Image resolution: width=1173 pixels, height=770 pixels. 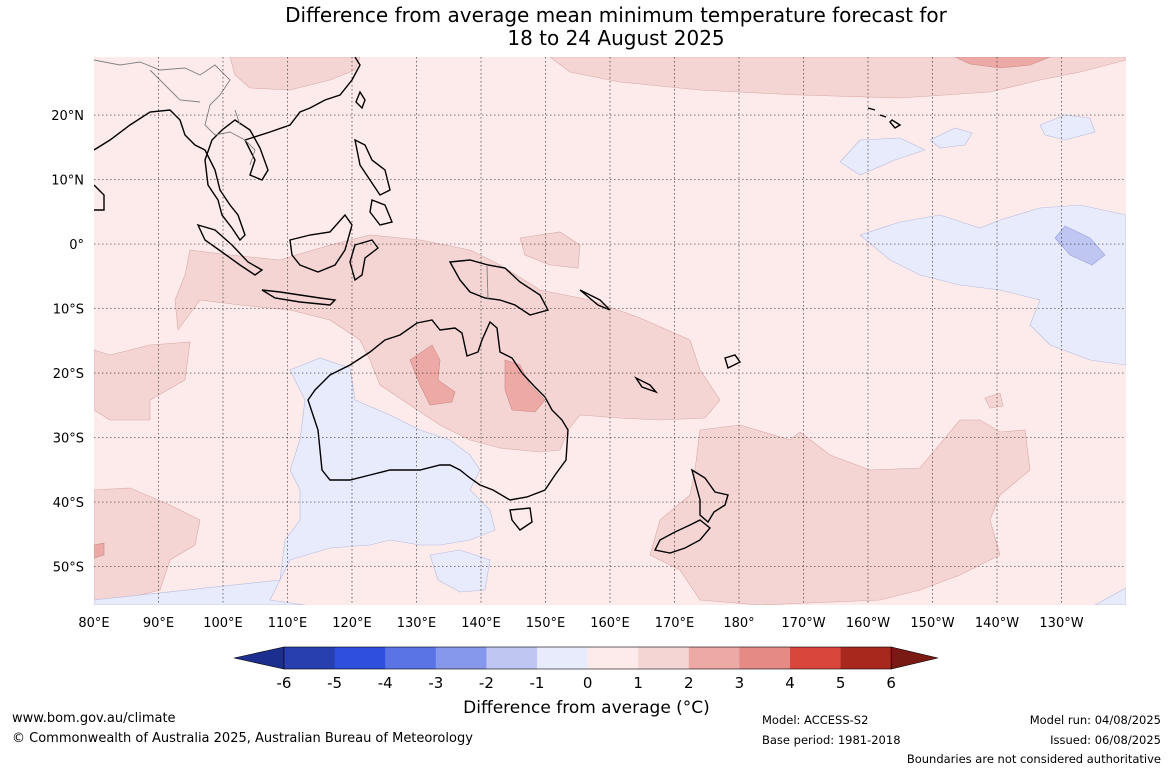 I want to click on latitude-label: 20°S, so click(x=68, y=374).